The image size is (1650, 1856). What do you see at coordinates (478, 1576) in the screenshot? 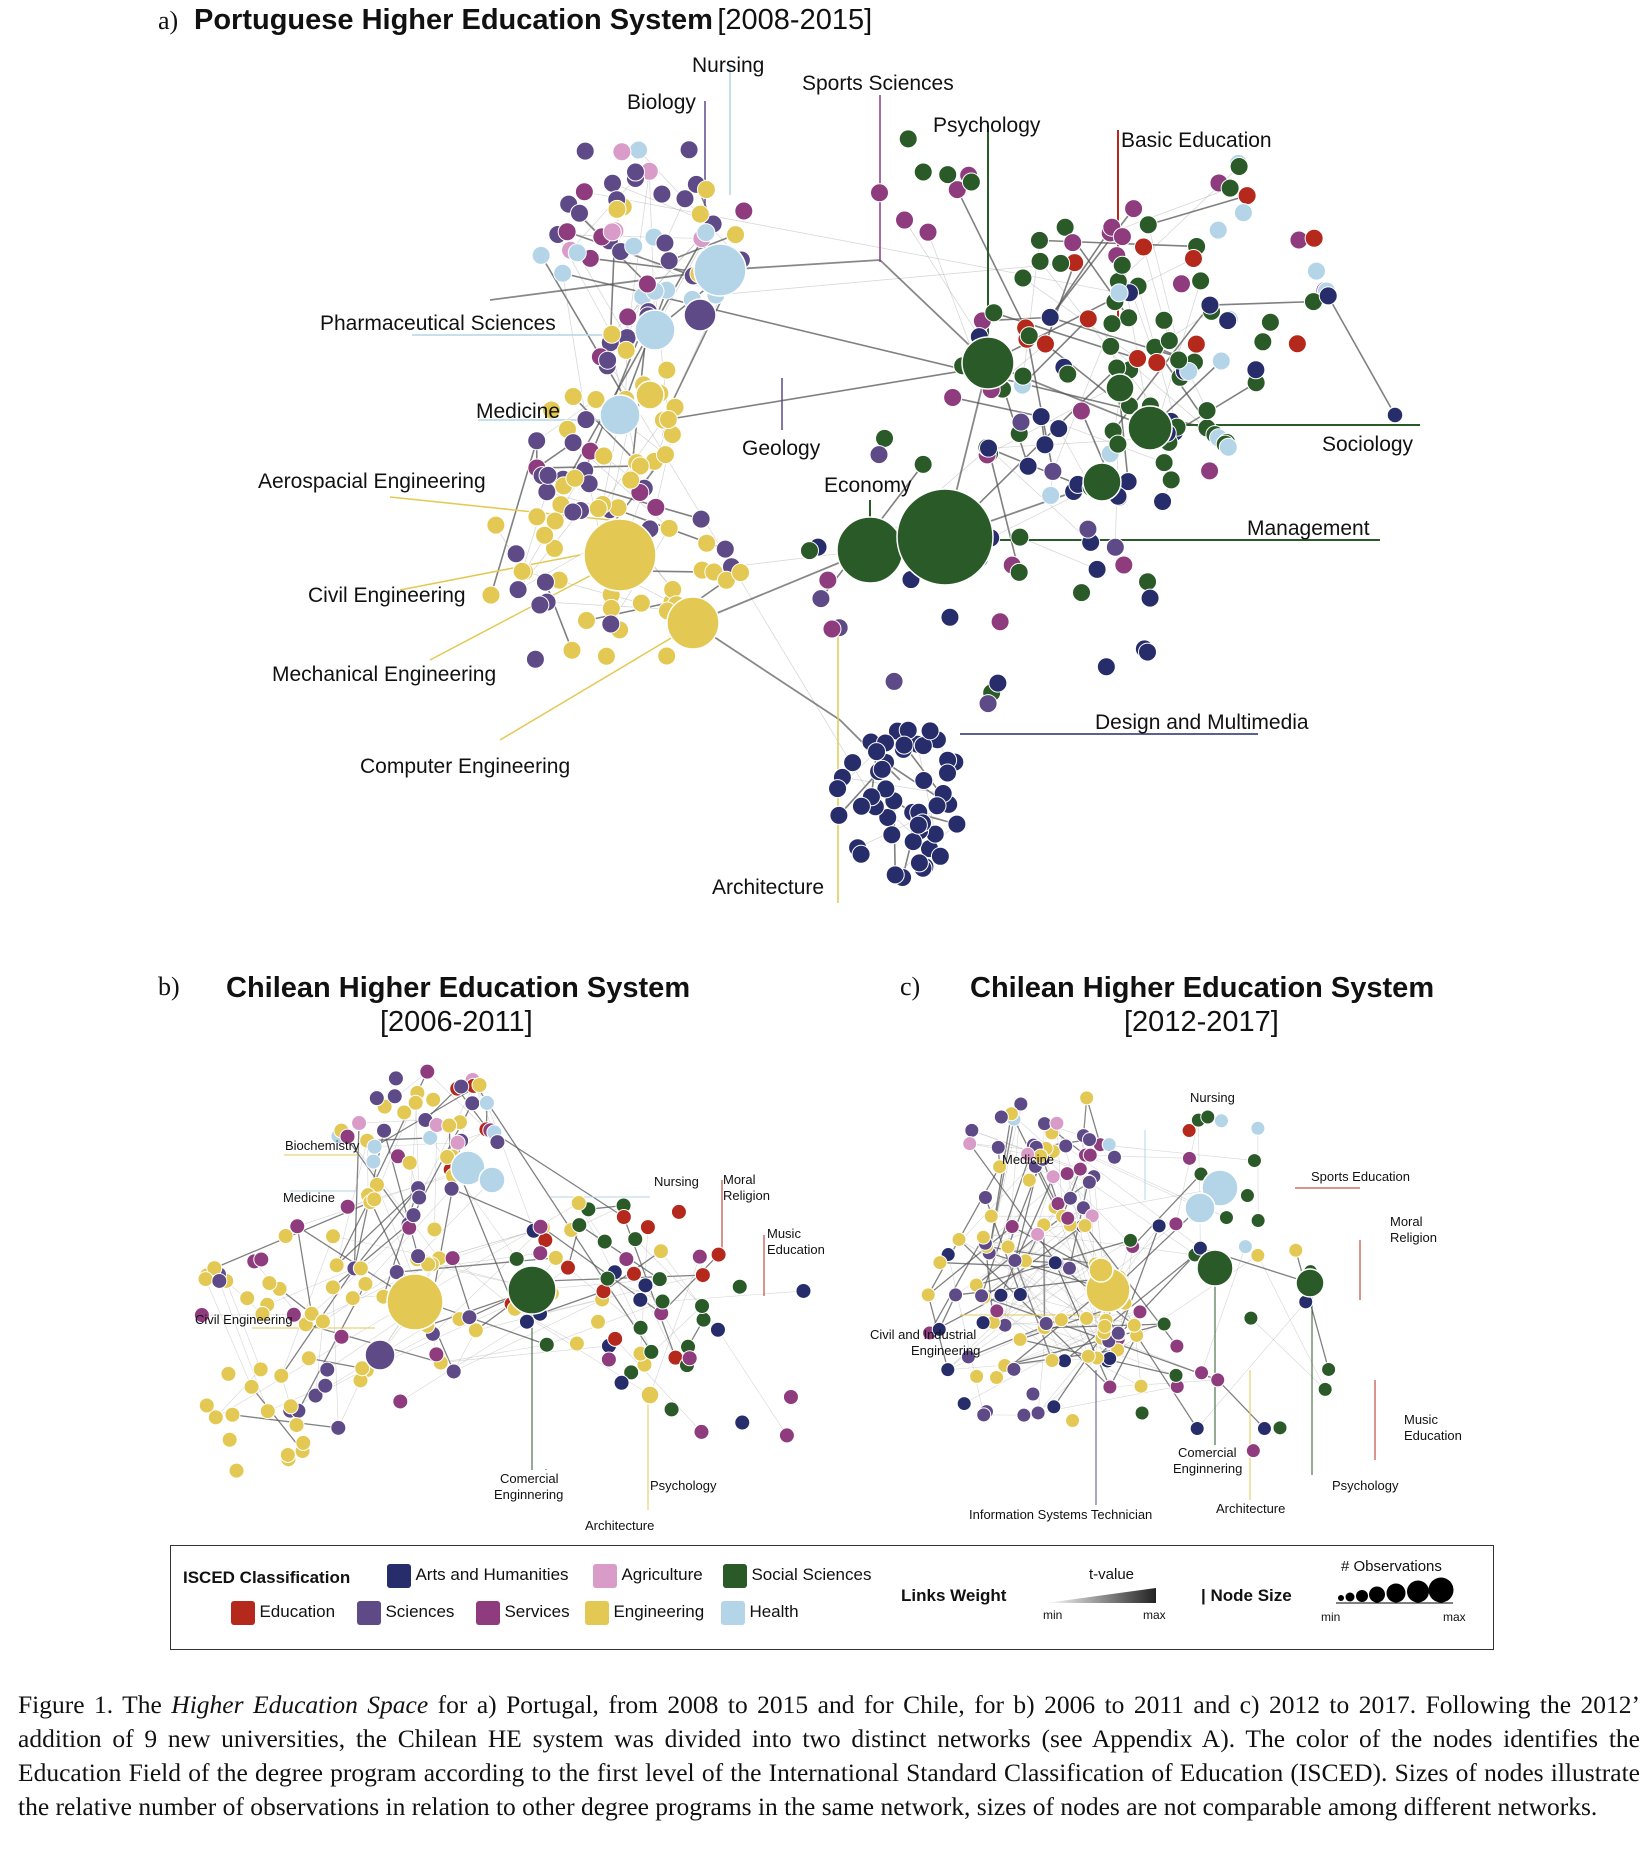
I see `legend-item-arts: Arts and Humanities` at bounding box center [478, 1576].